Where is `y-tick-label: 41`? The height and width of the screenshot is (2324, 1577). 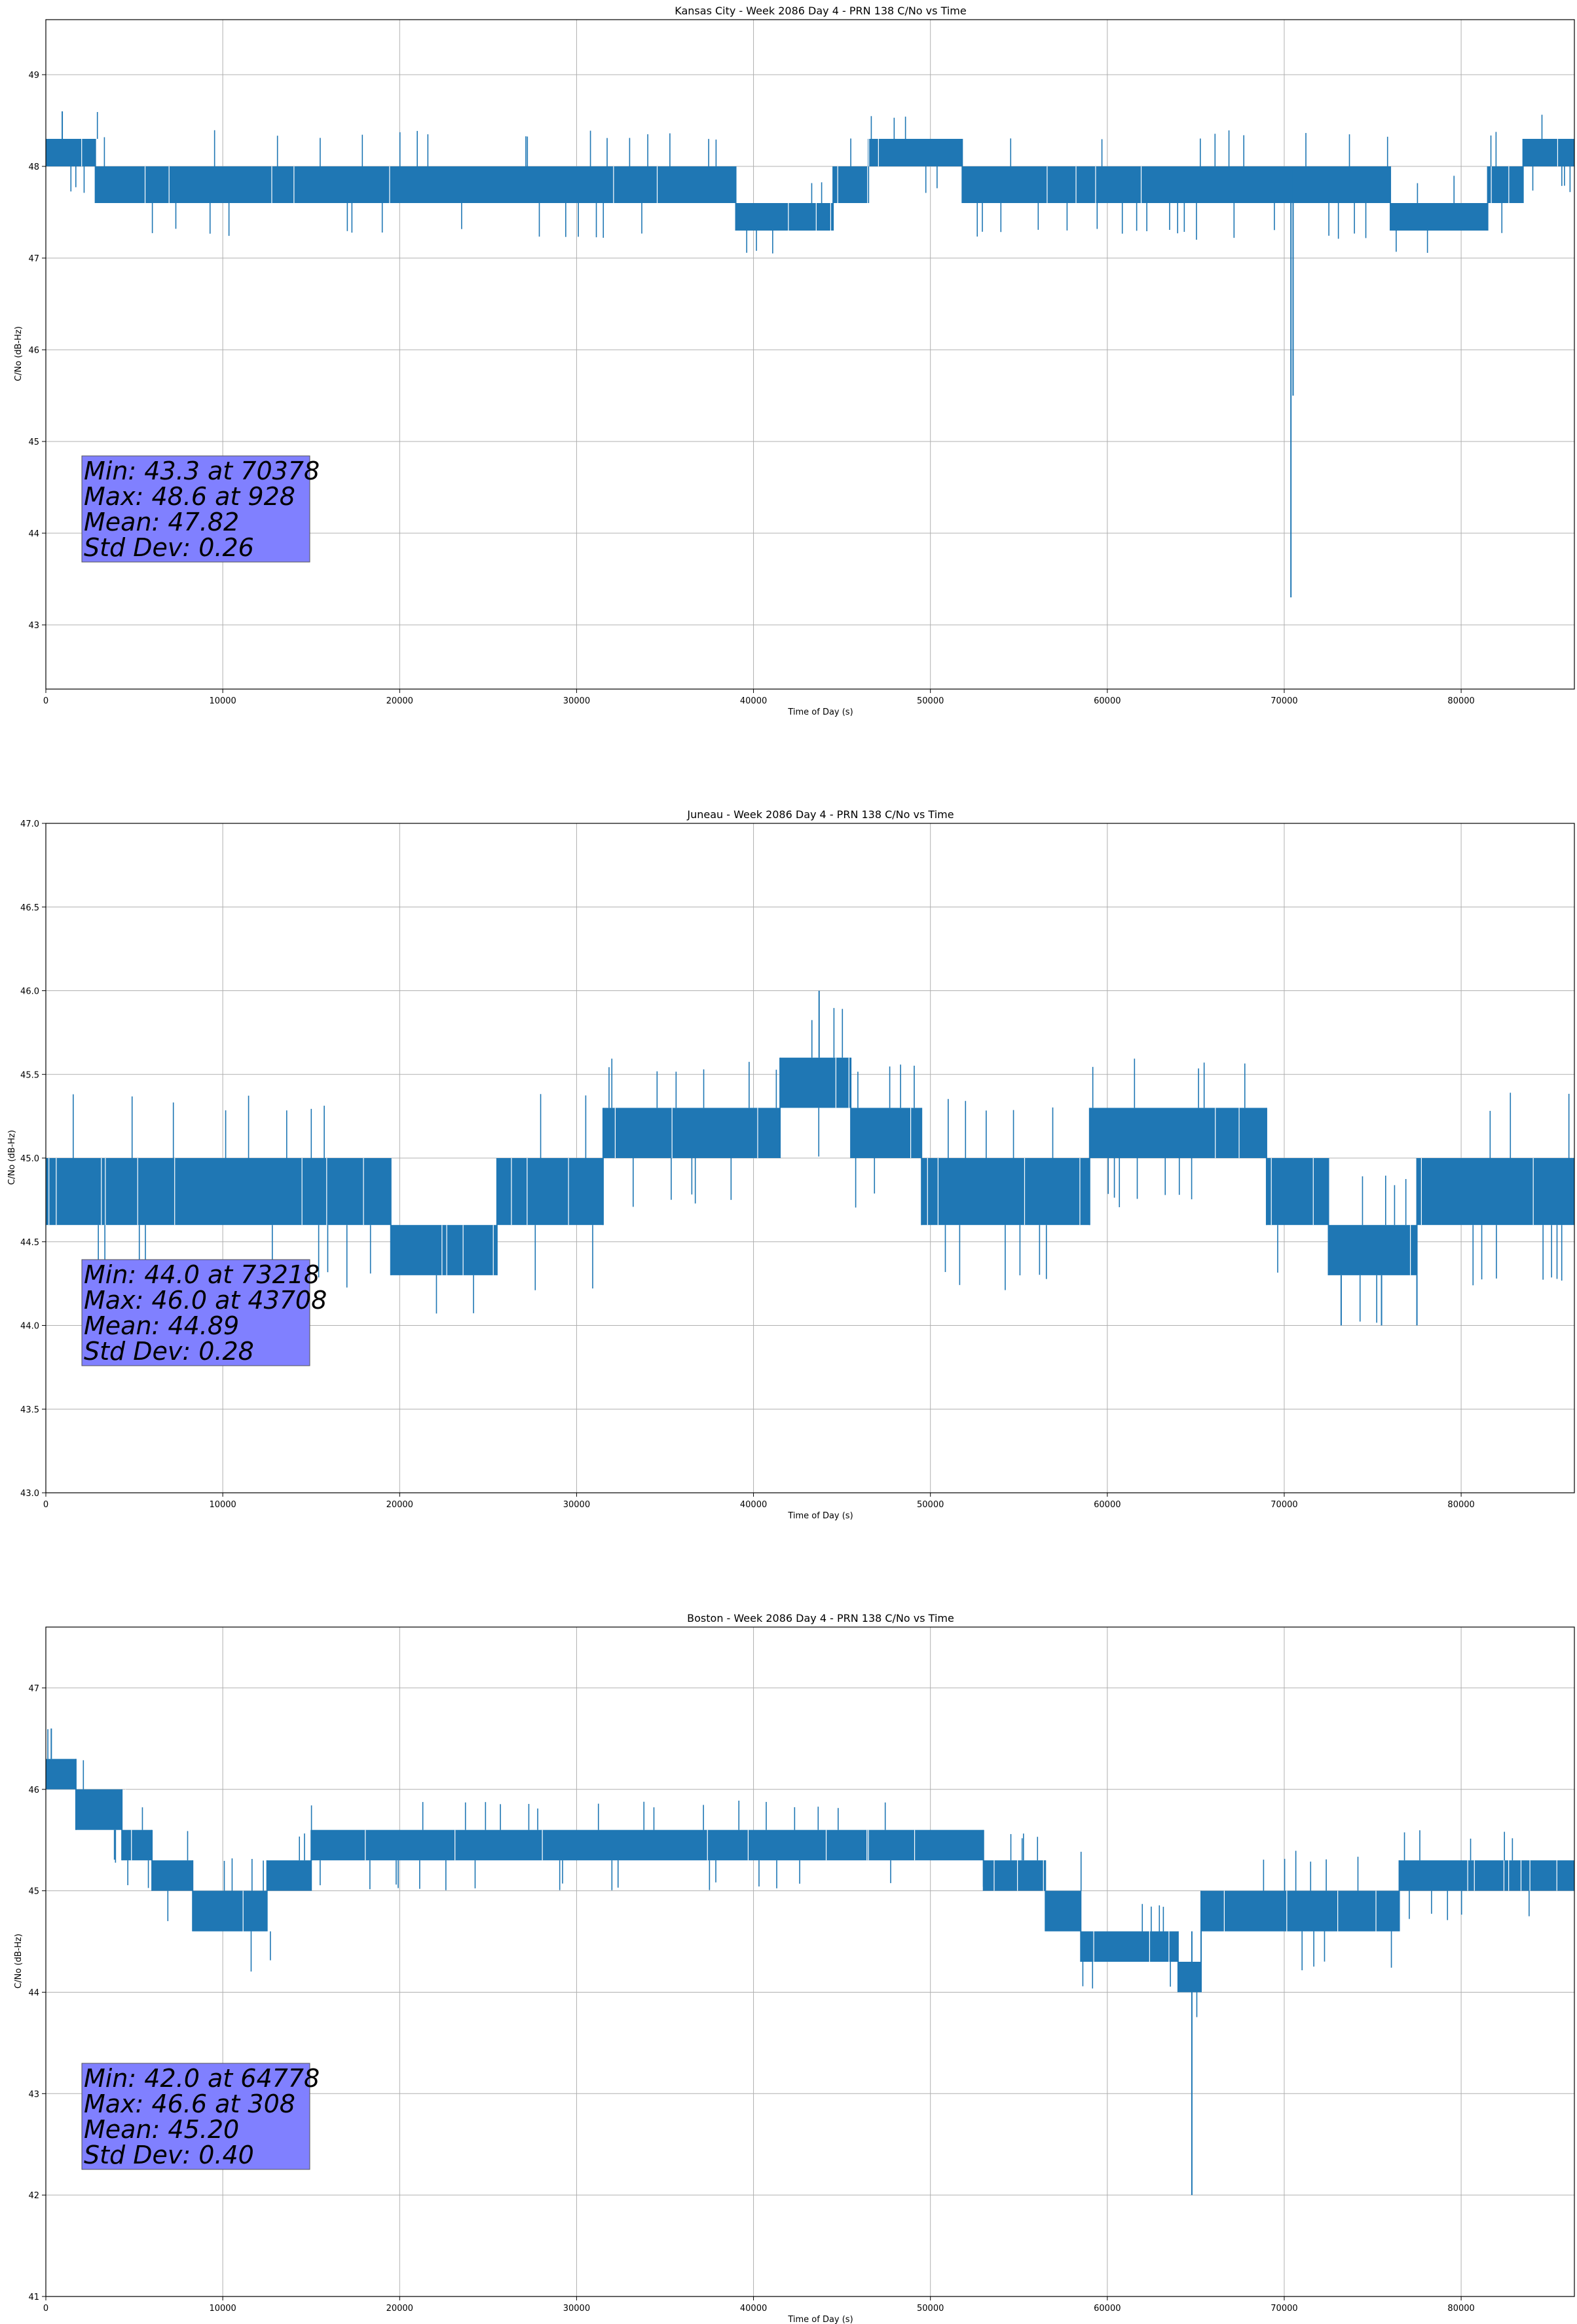
y-tick-label: 41 is located at coordinates (33, 2297).